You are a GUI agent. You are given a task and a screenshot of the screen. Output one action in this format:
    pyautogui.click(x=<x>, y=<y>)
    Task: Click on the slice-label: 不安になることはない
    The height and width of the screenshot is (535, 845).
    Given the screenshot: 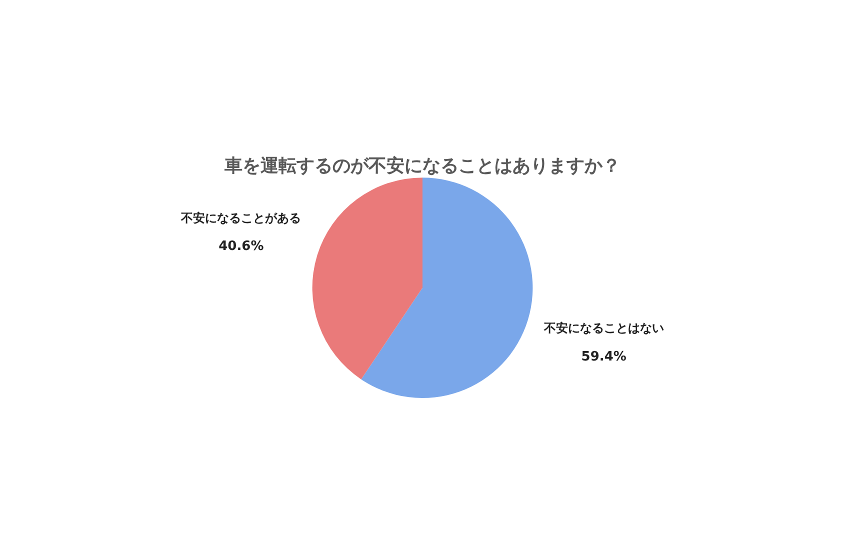 What is the action you would take?
    pyautogui.click(x=603, y=328)
    